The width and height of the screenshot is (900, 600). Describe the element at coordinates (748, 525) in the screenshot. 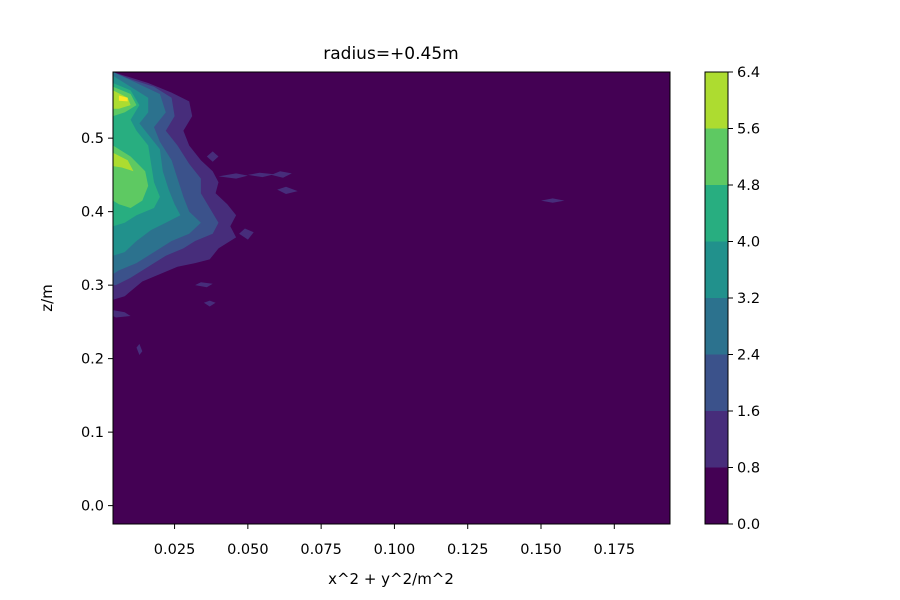

I see `colorbar-tick-label: 0.0` at that location.